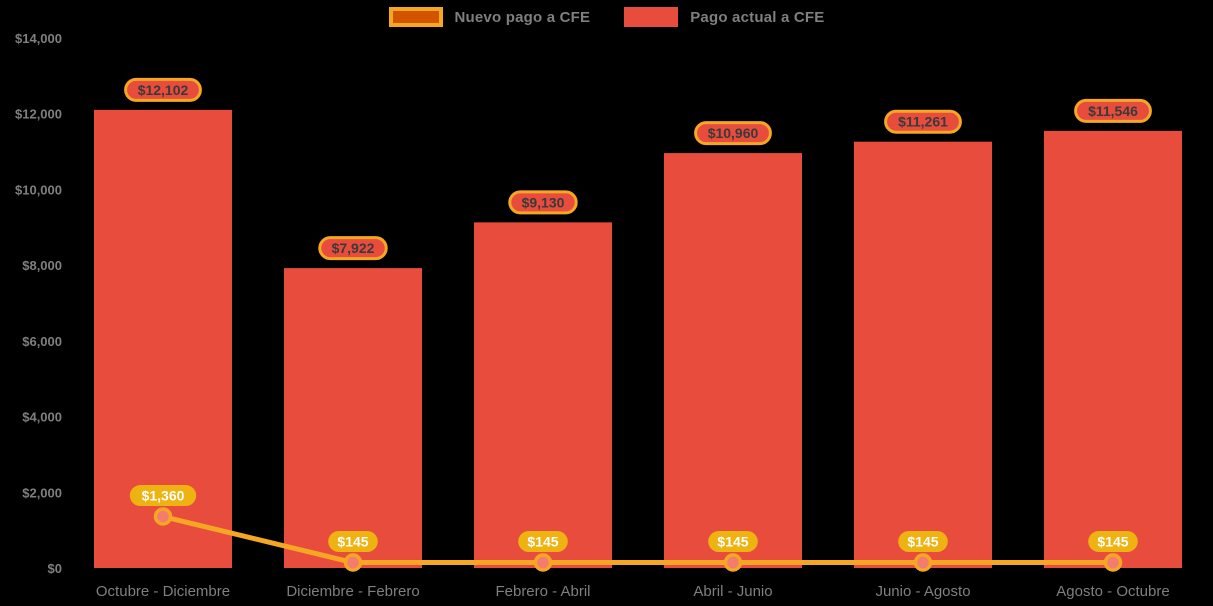  What do you see at coordinates (38, 114) in the screenshot?
I see `y-axis-tick-label: $12,000` at bounding box center [38, 114].